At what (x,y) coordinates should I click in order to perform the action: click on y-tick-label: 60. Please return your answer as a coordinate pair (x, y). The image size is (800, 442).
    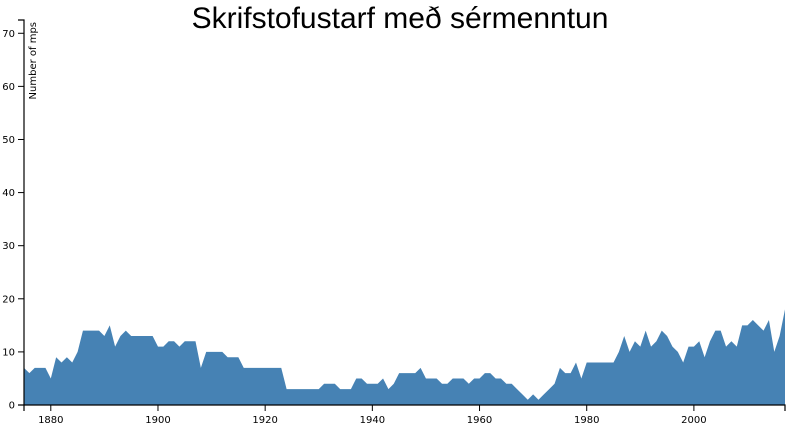
    Looking at the image, I should click on (8, 87).